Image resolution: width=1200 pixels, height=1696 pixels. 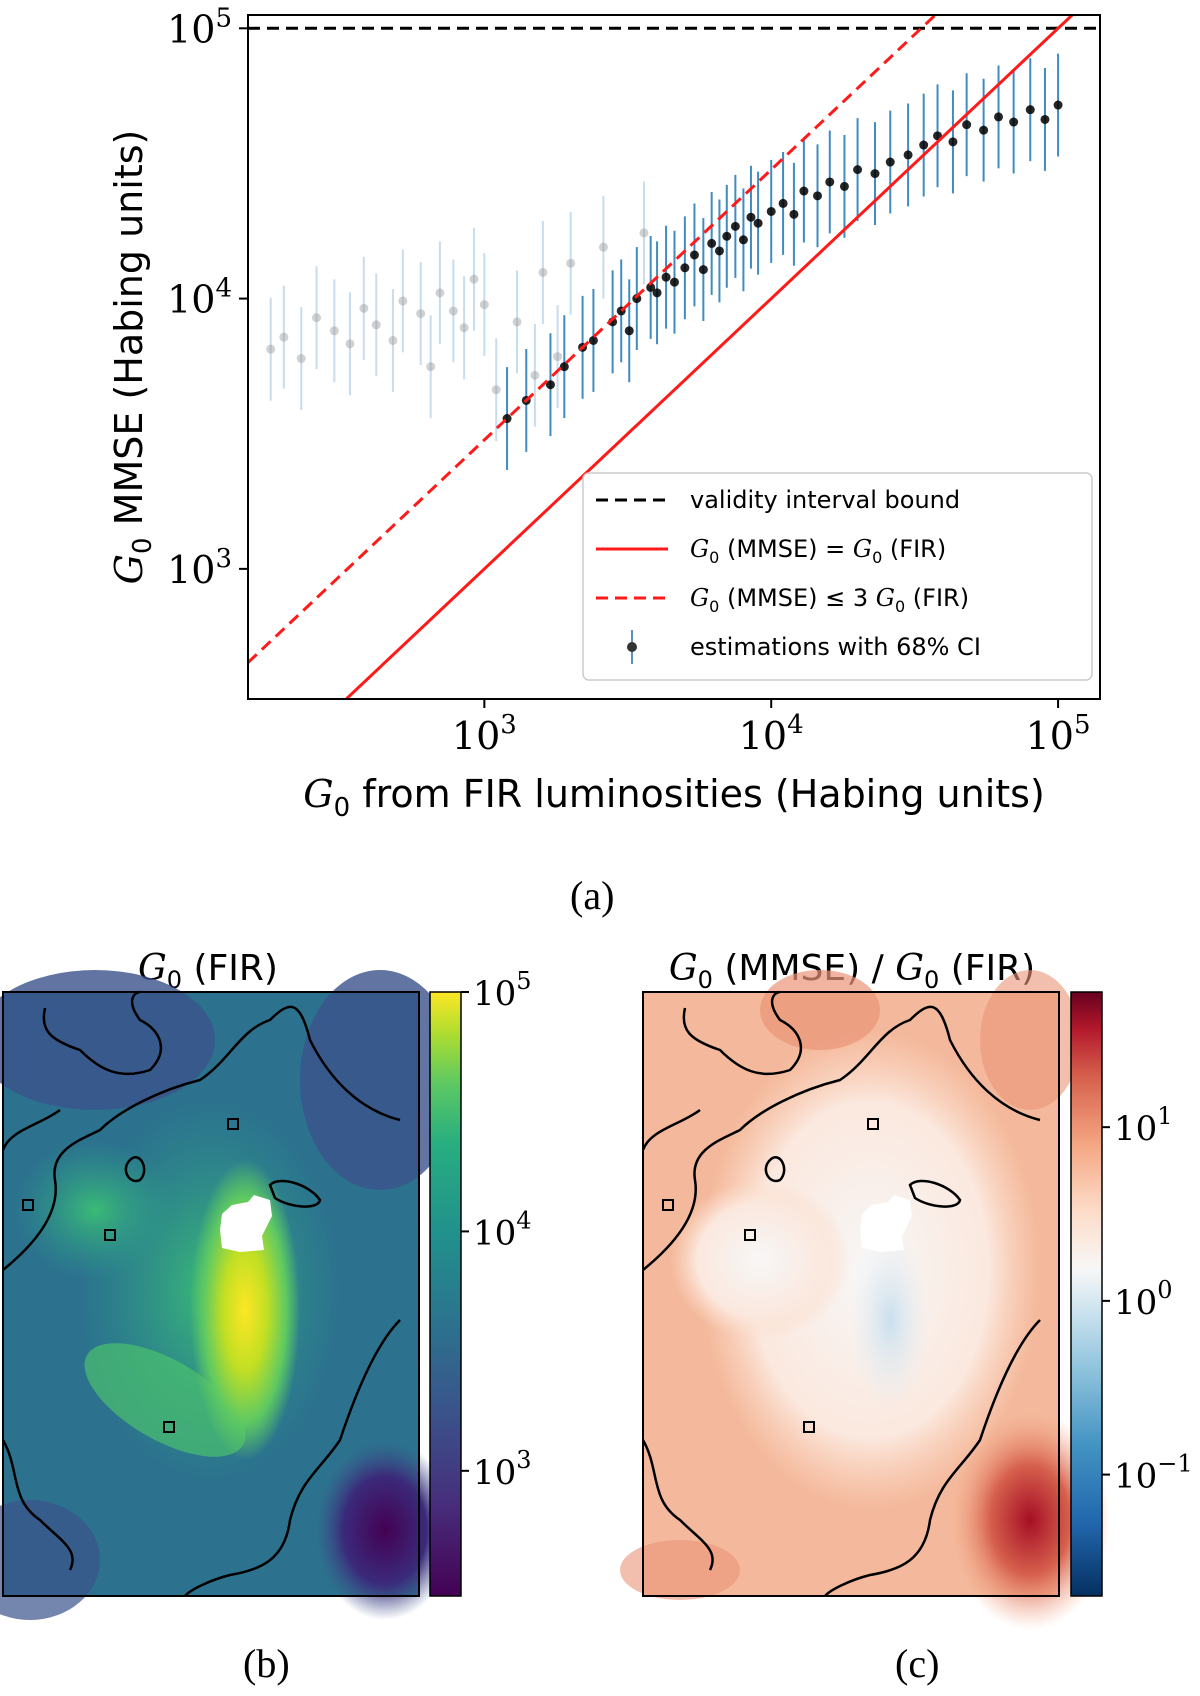 What do you see at coordinates (818, 551) in the screenshot?
I see `legend-label-equality: G0 (MMSE) = G0 (FIR)` at bounding box center [818, 551].